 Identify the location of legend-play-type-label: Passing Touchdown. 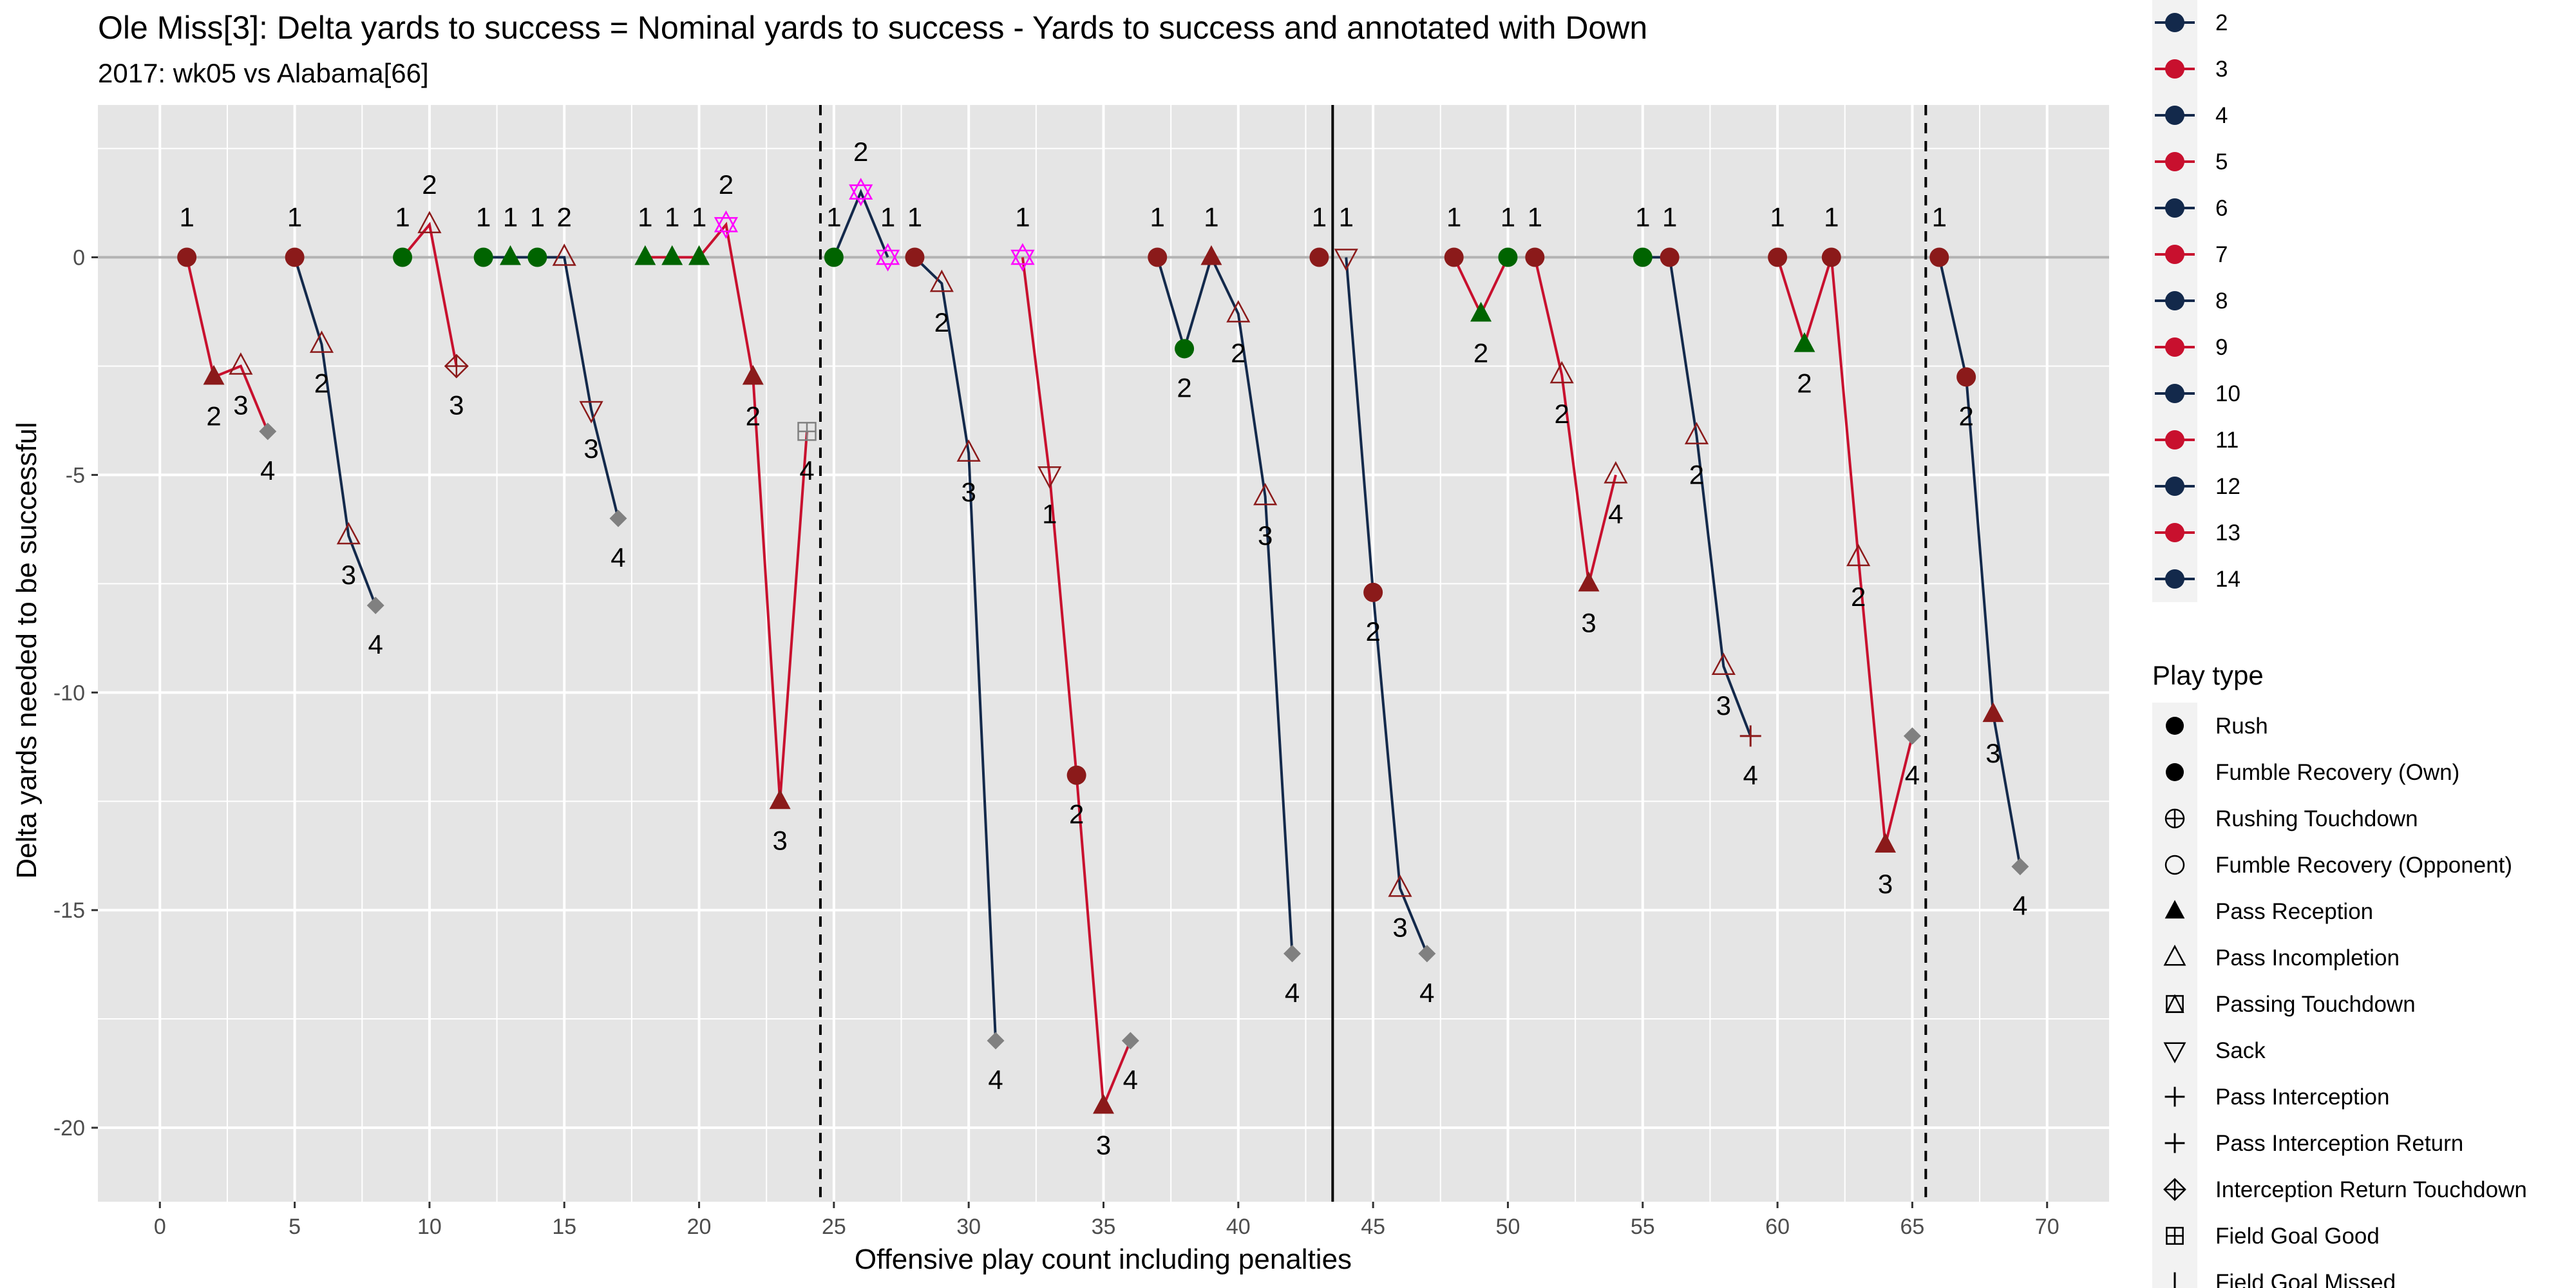
(2315, 1005).